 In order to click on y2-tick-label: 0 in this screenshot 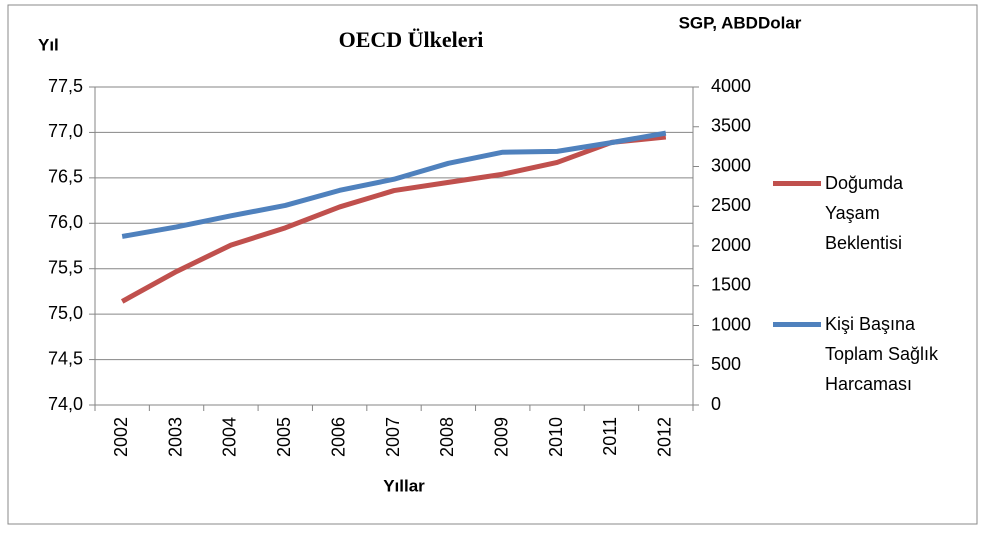, I will do `click(716, 404)`.